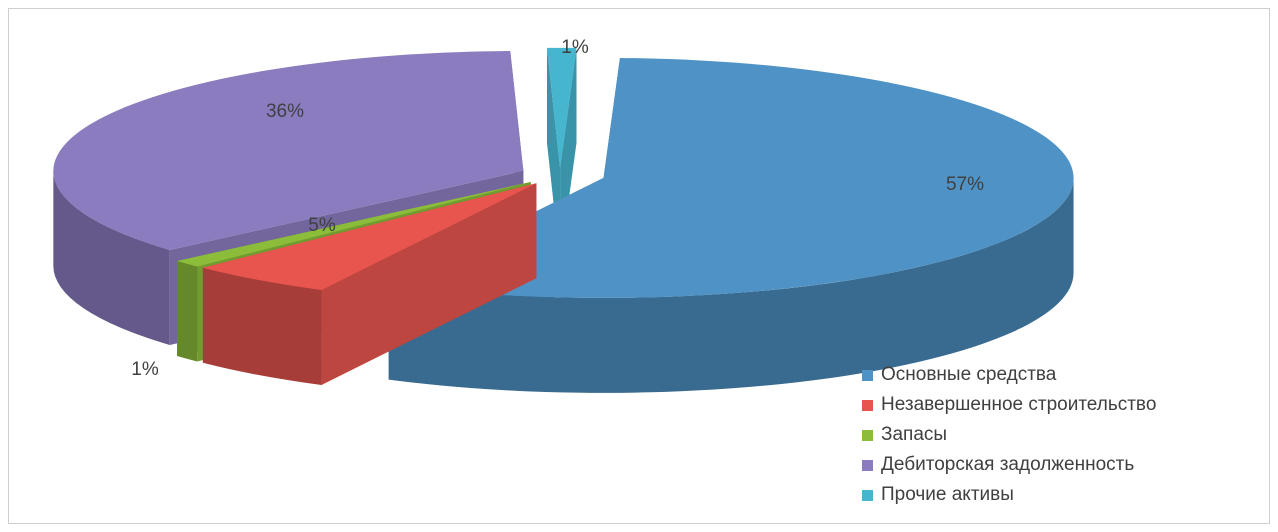  Describe the element at coordinates (285, 111) in the screenshot. I see `data-label: 36%` at that location.